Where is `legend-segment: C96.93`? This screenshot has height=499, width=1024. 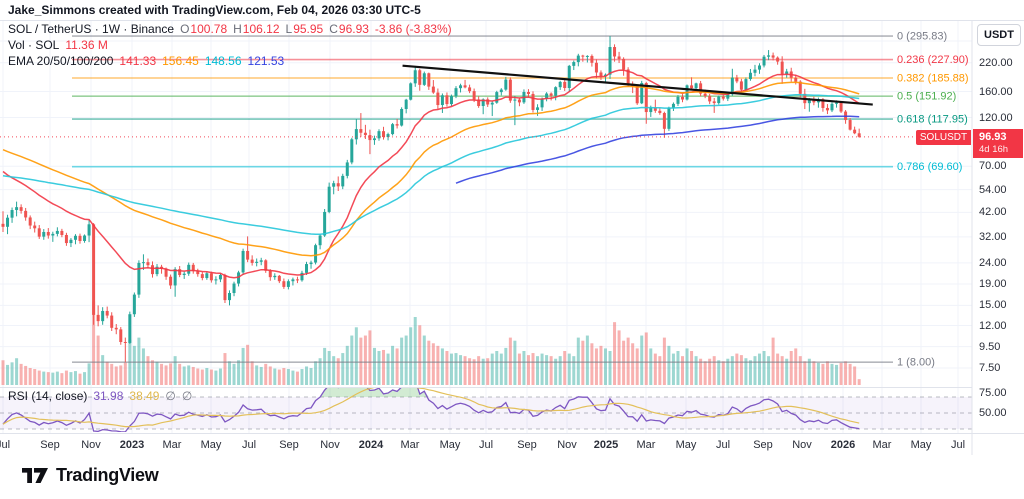
legend-segment: C96.93 is located at coordinates (349, 29).